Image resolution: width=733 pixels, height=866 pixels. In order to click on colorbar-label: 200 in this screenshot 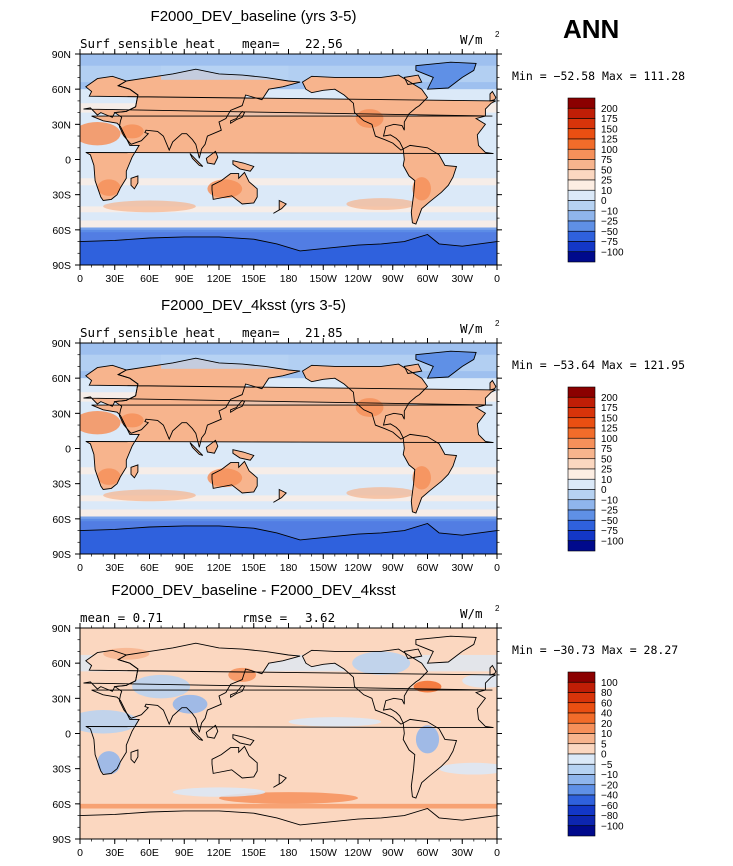, I will do `click(609, 109)`.